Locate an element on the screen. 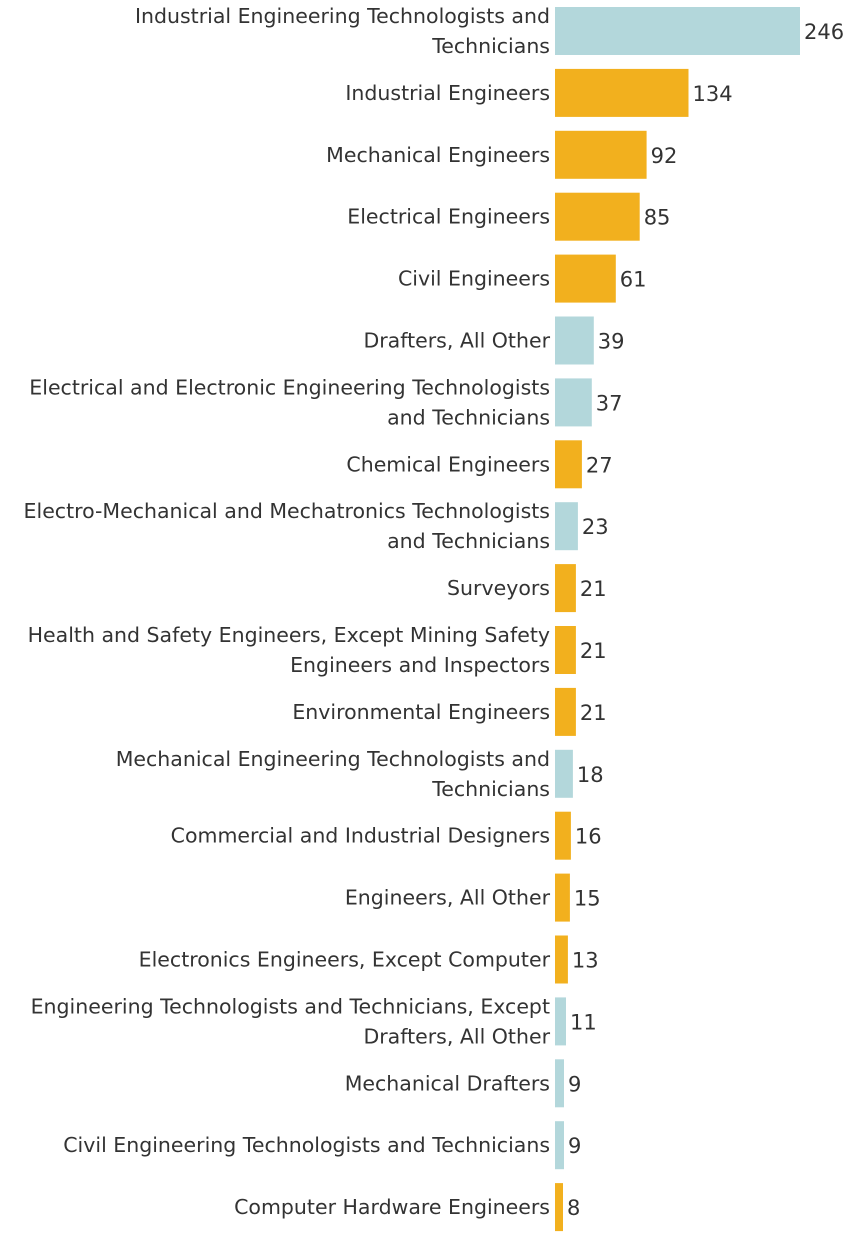 The width and height of the screenshot is (856, 1236). category-label-line: Mechanical Engineers is located at coordinates (438, 155).